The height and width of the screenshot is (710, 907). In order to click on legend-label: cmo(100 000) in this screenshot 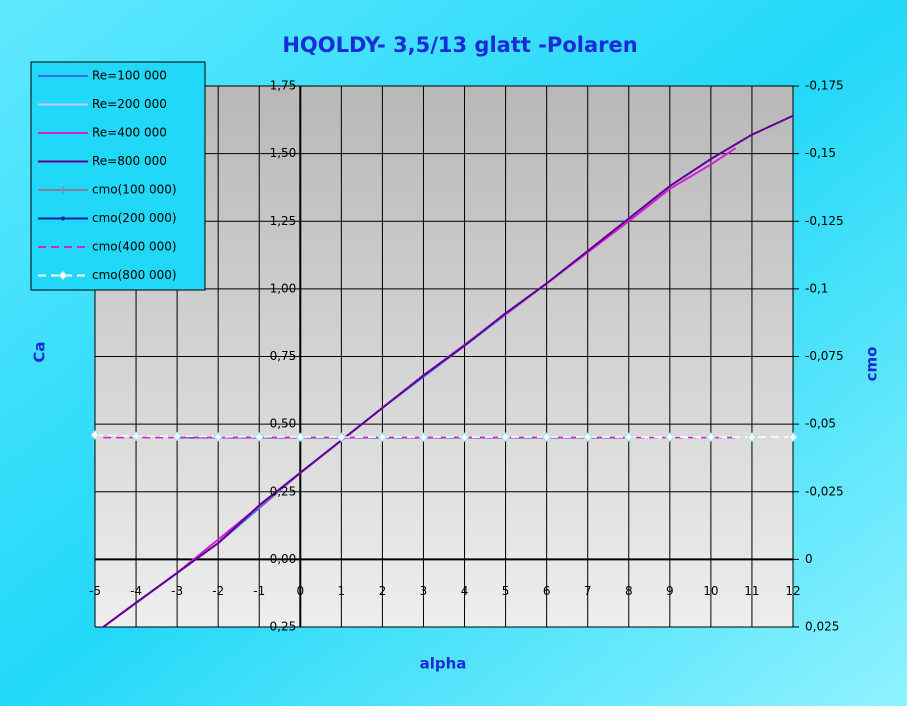, I will do `click(134, 190)`.